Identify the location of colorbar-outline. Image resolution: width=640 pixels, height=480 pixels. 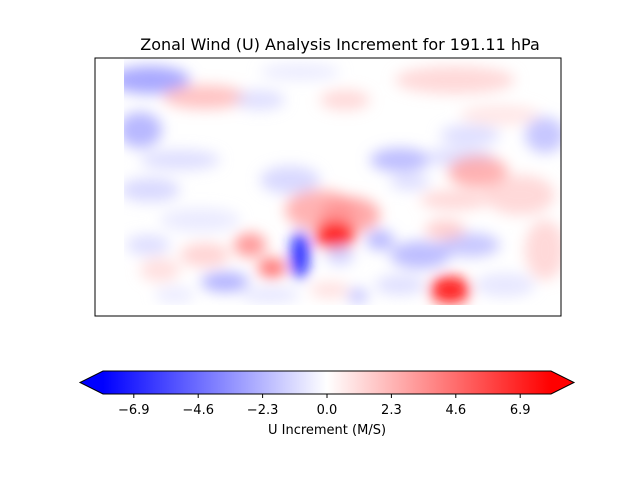
(327, 382).